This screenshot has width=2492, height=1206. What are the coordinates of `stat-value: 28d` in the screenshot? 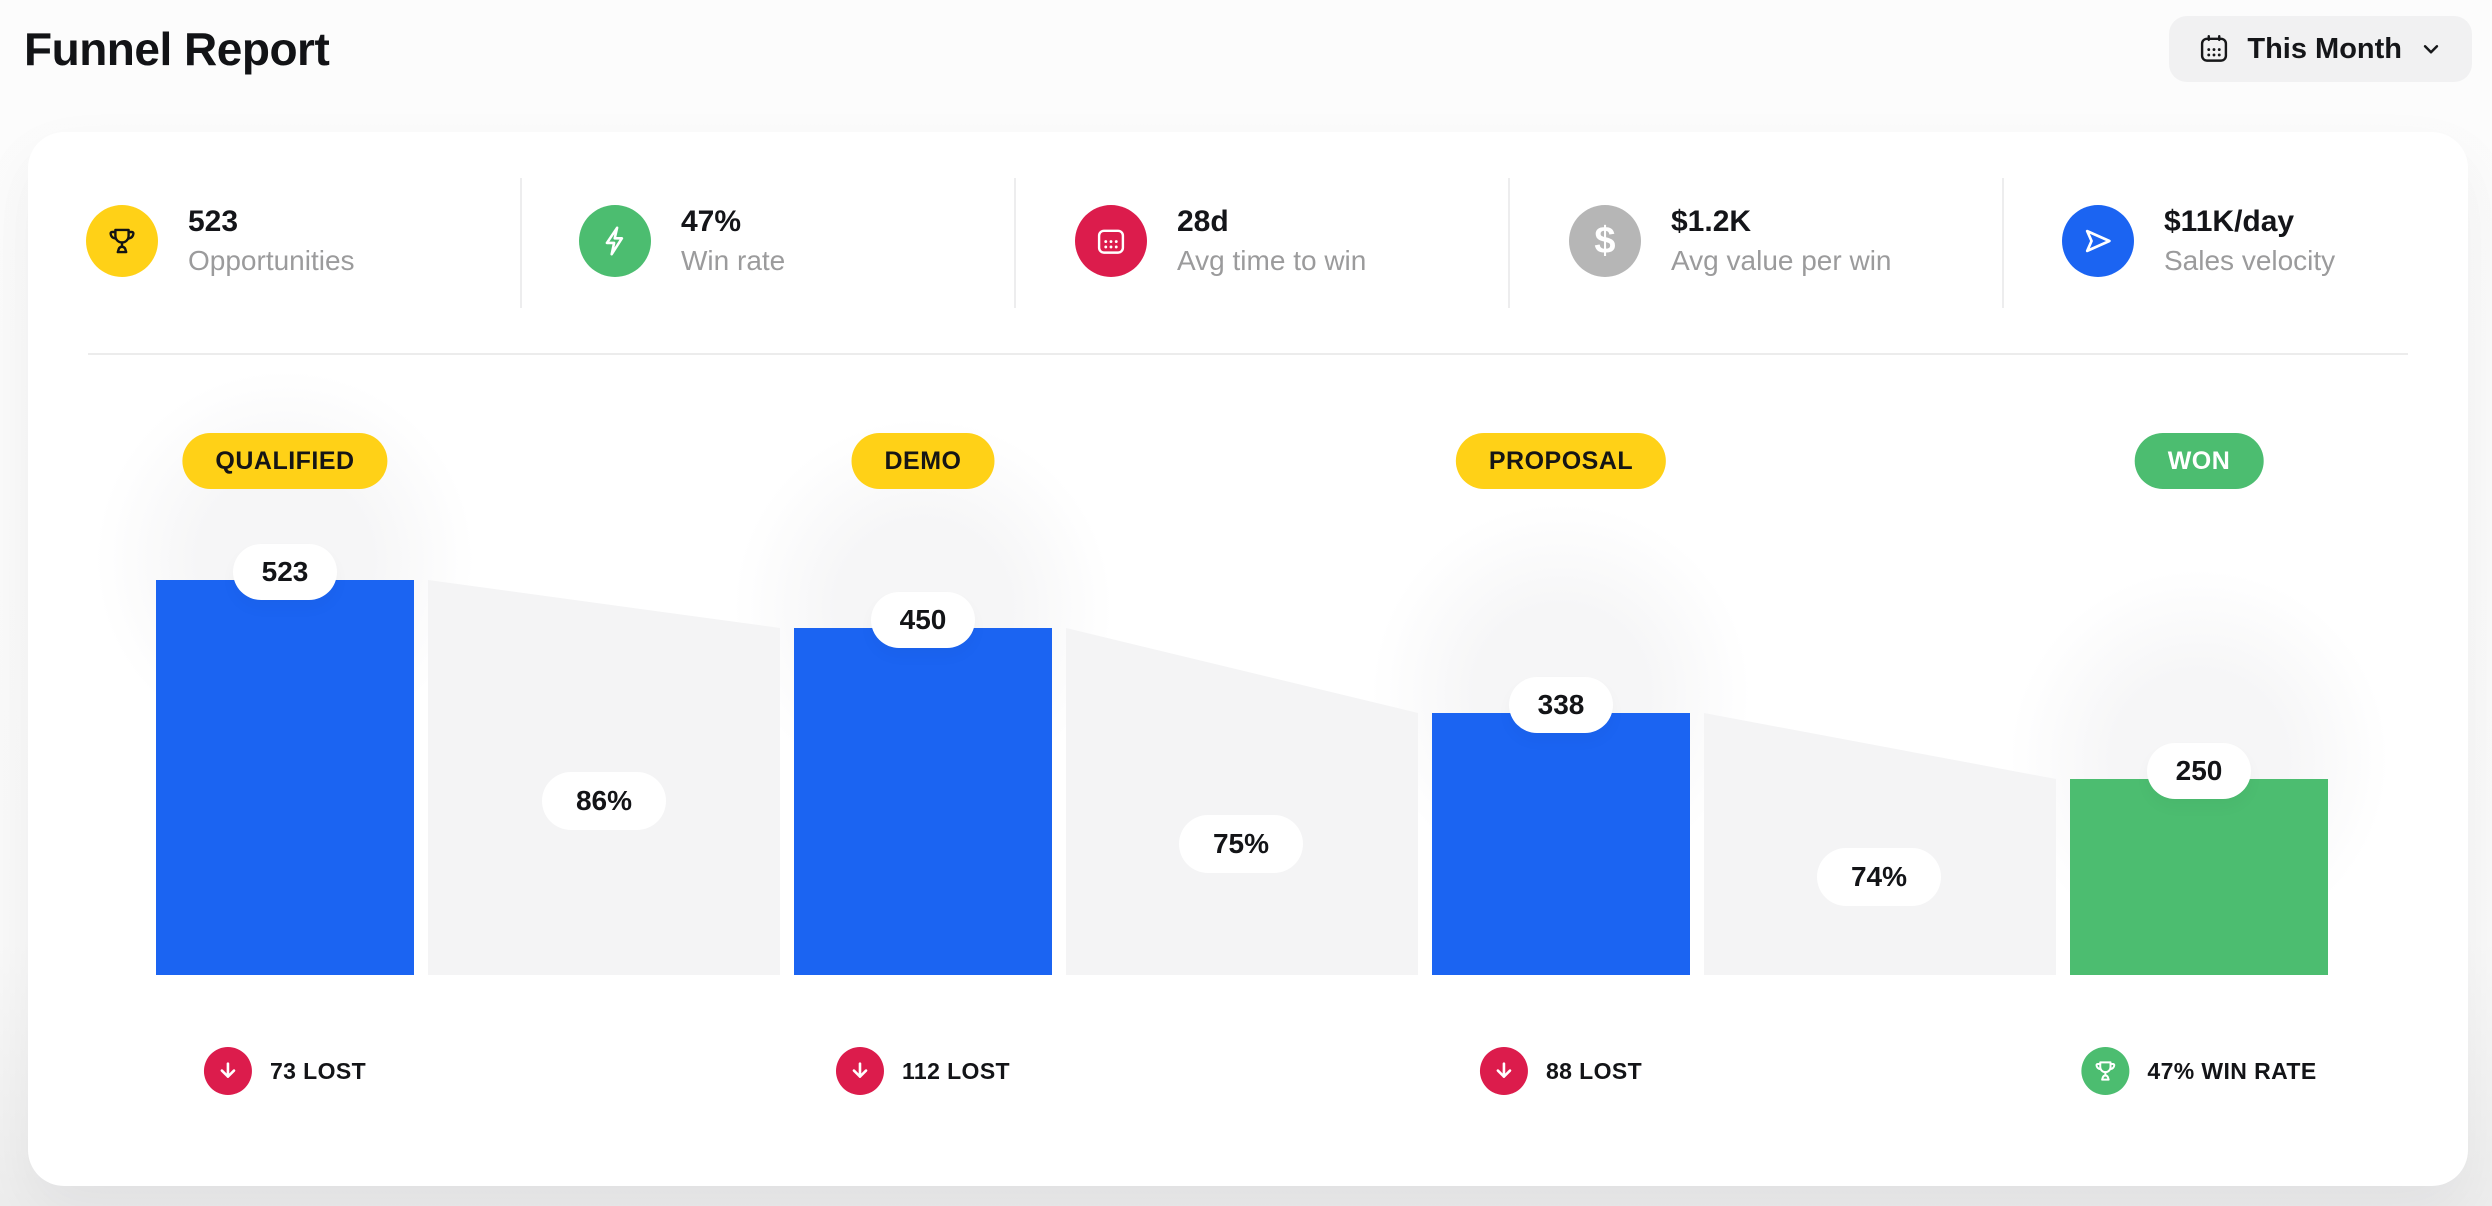 It's located at (1203, 222).